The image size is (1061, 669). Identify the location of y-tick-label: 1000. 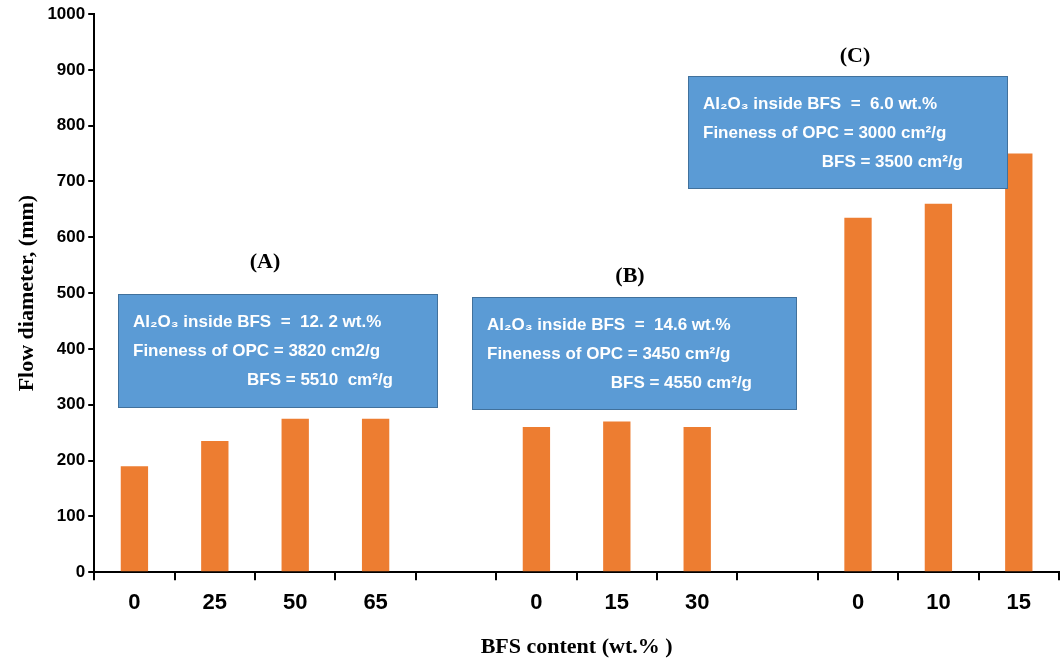
(66, 13).